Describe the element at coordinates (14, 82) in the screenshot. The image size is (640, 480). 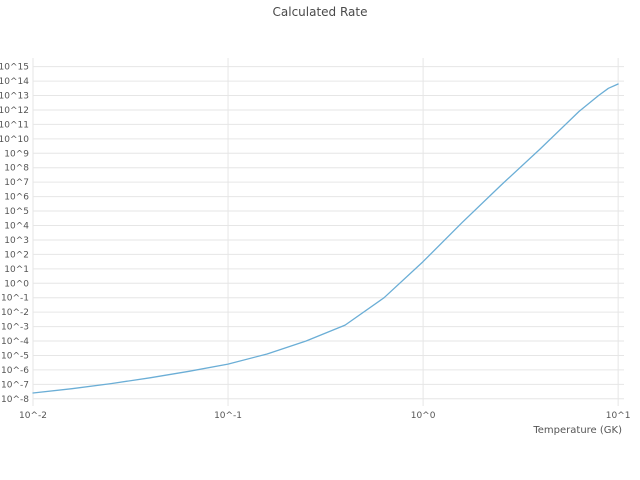
I see `y-tick-label: 10^14` at that location.